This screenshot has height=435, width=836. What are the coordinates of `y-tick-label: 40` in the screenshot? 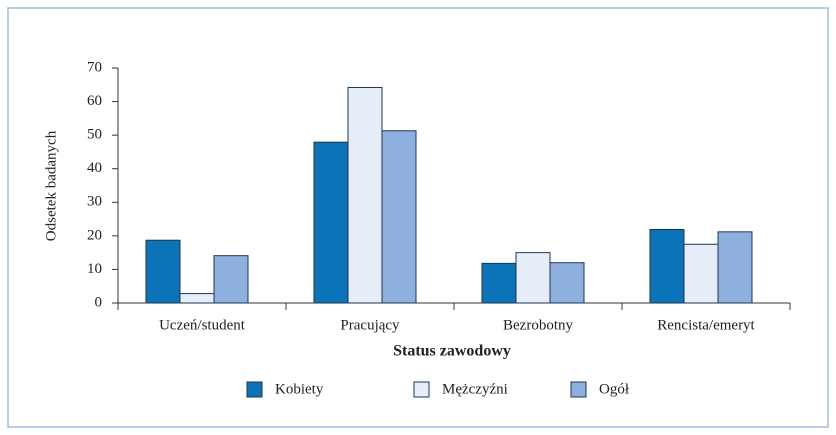 It's located at (94, 168).